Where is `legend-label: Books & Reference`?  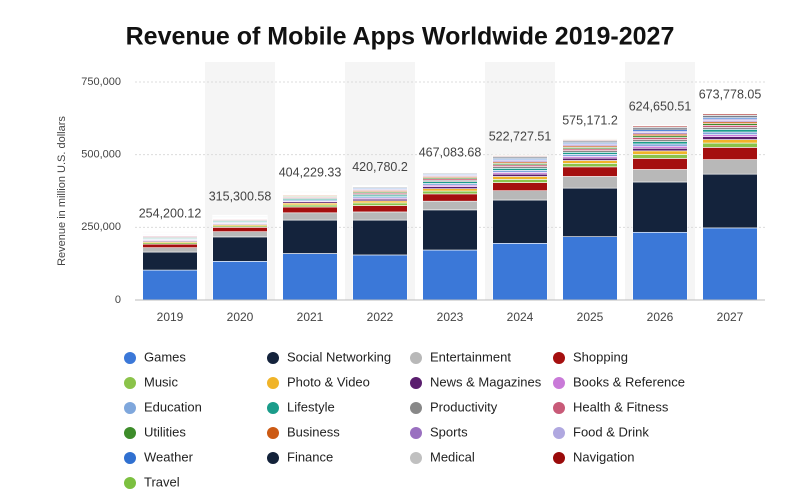 legend-label: Books & Reference is located at coordinates (629, 381).